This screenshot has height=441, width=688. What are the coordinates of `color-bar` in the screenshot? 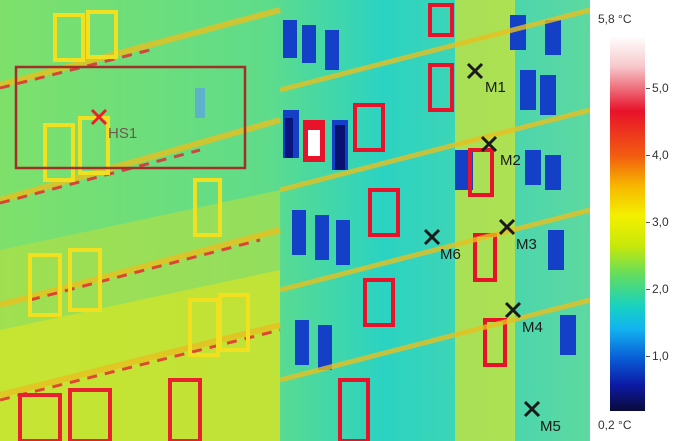 It's located at (627, 223).